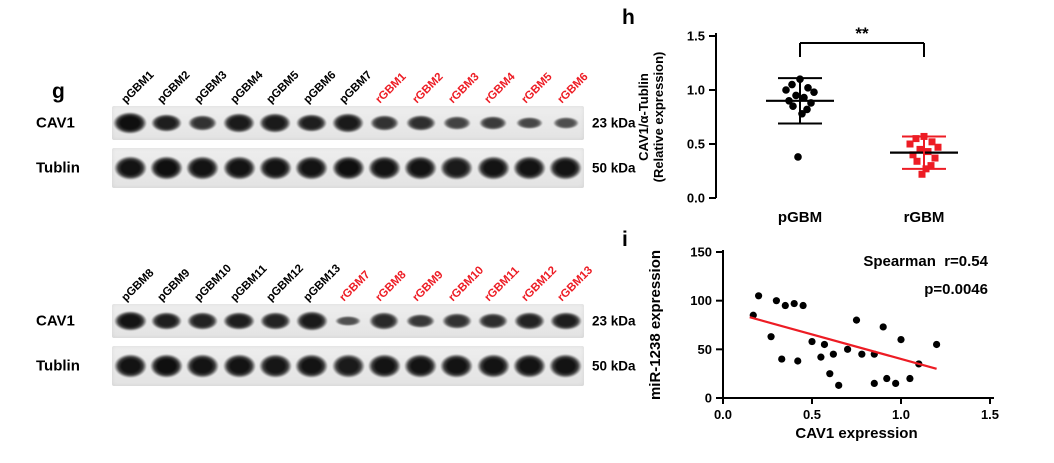 This screenshot has width=1054, height=463. I want to click on lane-label: pGBM2, so click(174, 87).